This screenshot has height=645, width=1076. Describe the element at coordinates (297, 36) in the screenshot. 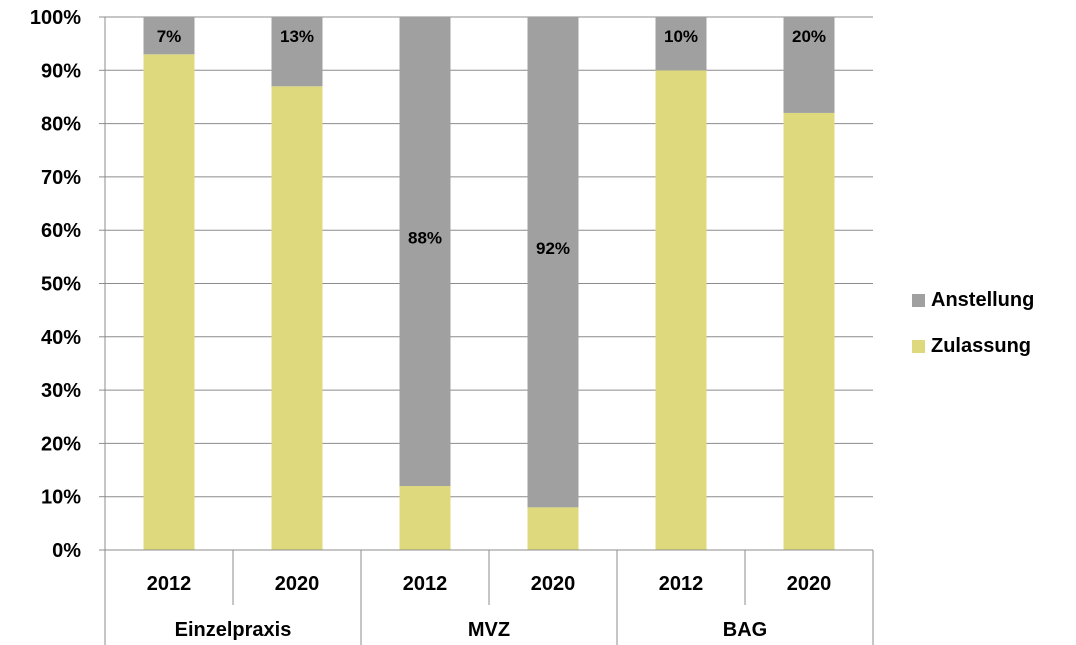

I see `data-label-1: 13%` at that location.